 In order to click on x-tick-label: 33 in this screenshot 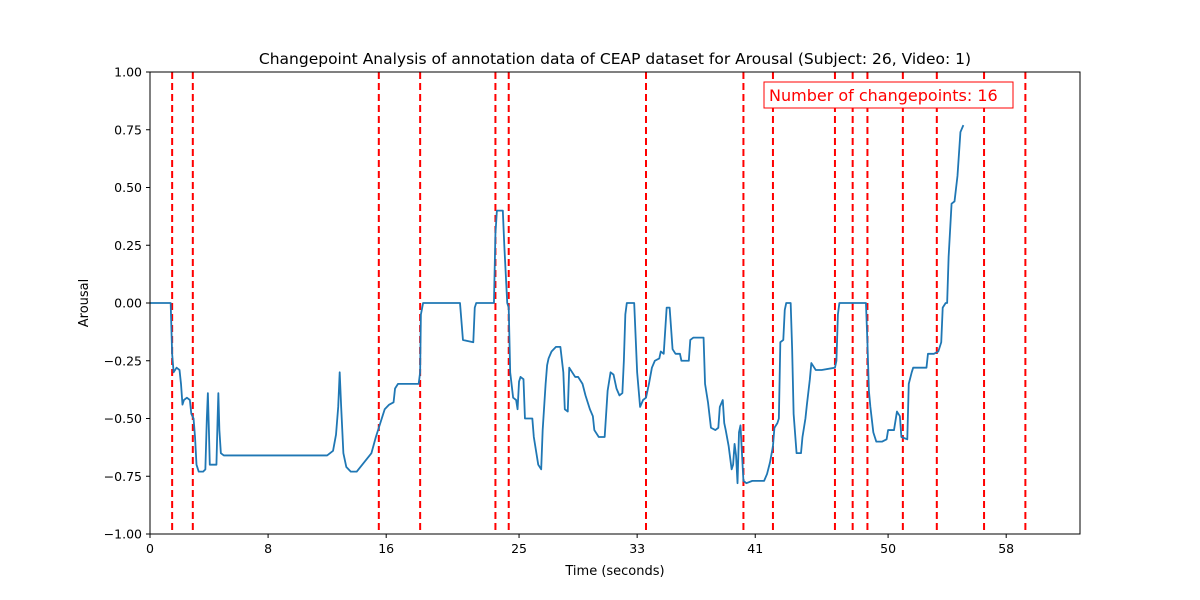, I will do `click(637, 548)`.